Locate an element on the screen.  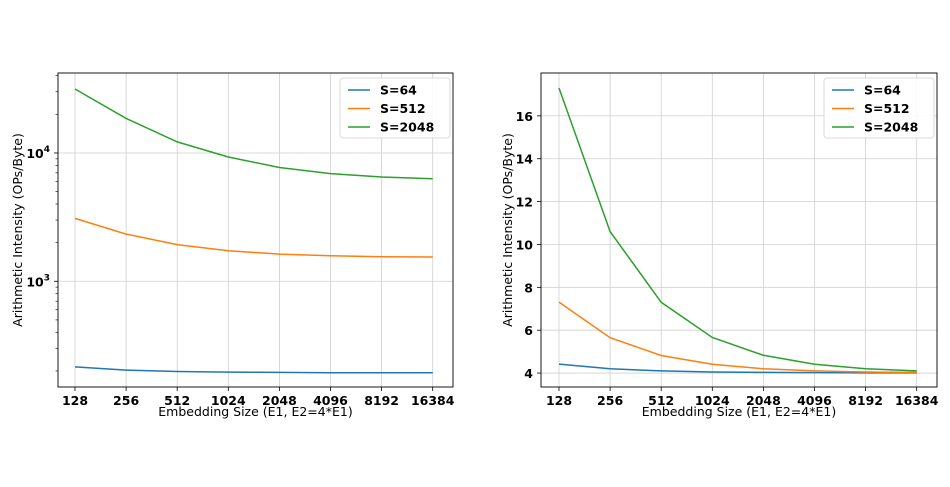
y-tick-label: 10⁴ is located at coordinates (38, 153).